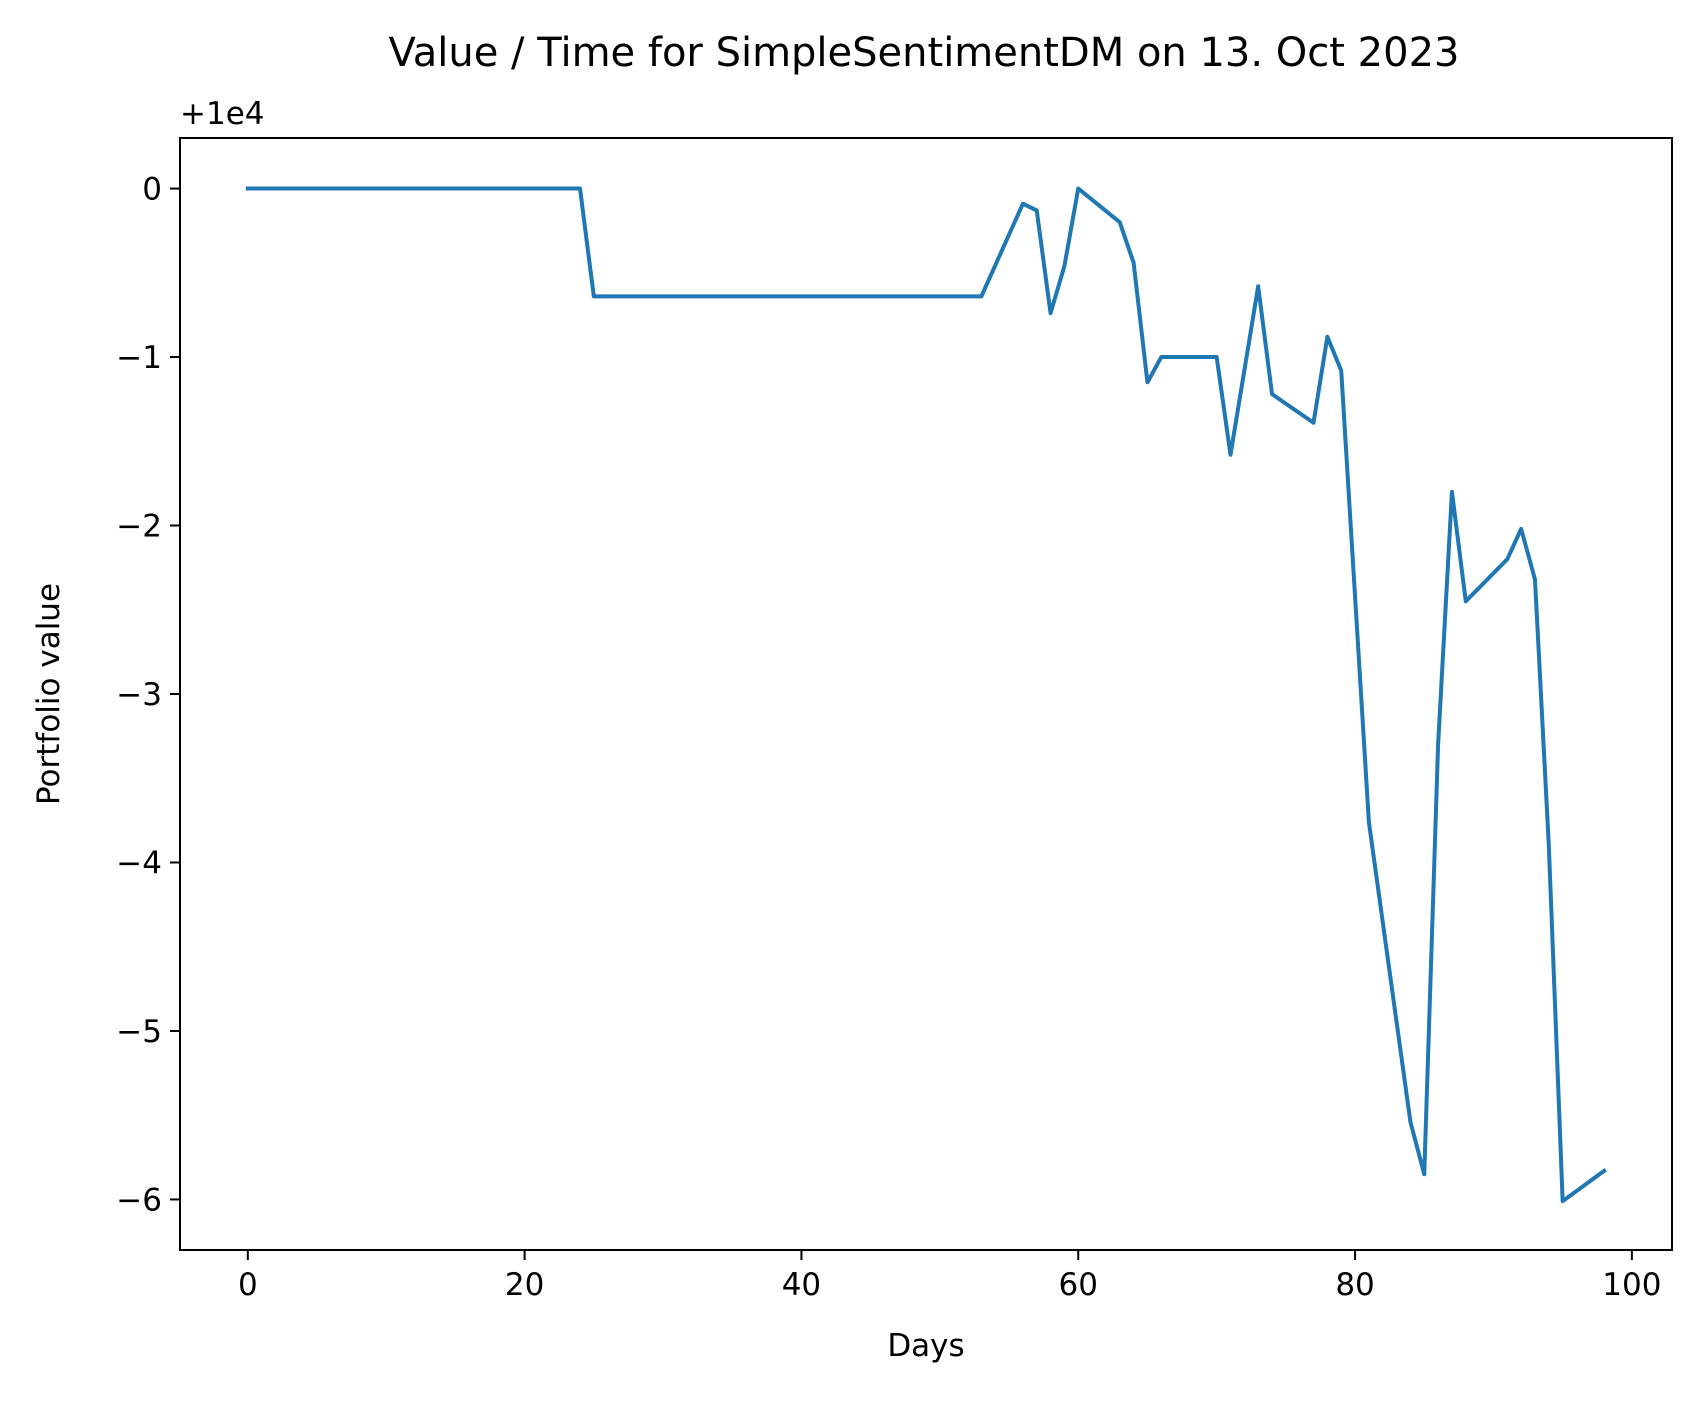 The width and height of the screenshot is (1697, 1407). Describe the element at coordinates (1078, 1285) in the screenshot. I see `x-tick-label: 60` at that location.